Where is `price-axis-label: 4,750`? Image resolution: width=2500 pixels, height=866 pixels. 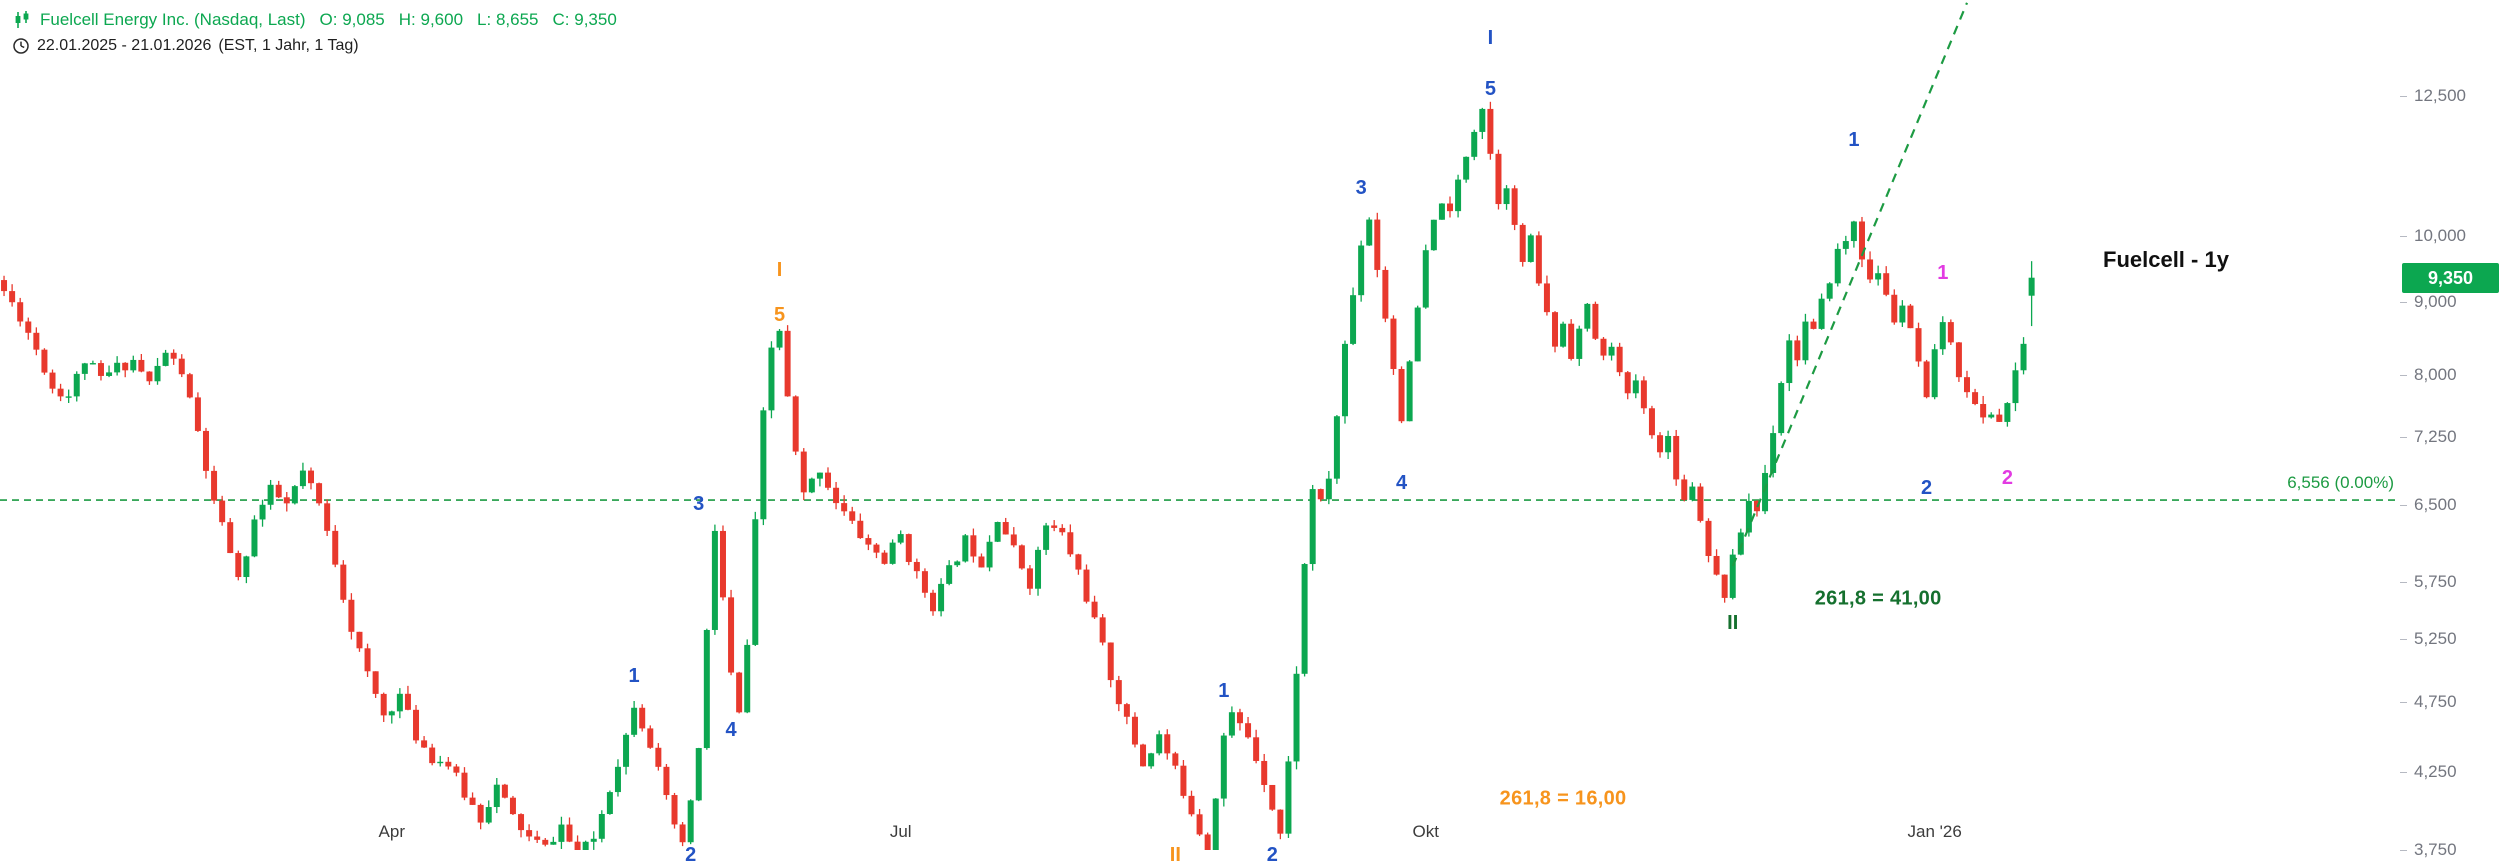 price-axis-label: 4,750 is located at coordinates (2435, 701).